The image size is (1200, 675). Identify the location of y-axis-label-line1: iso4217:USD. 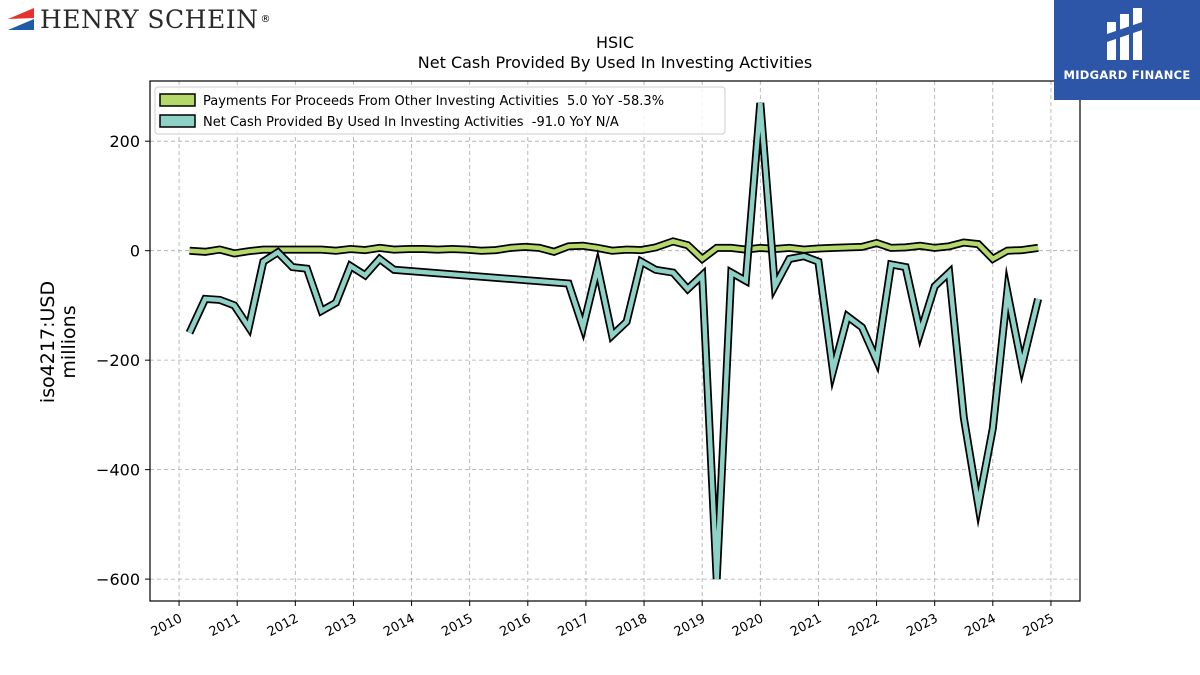
(48, 342).